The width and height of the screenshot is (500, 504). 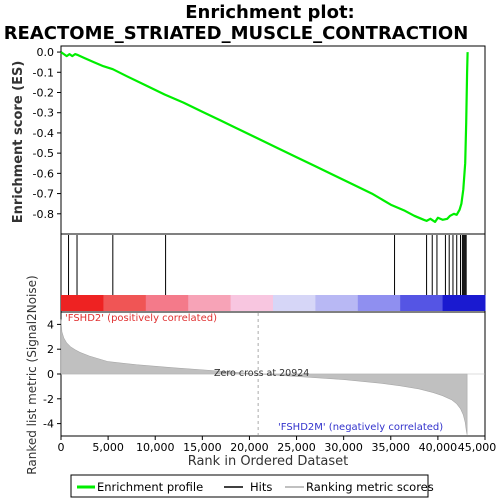 I want to click on bottom-y-tick-label: -2, so click(x=48, y=399).